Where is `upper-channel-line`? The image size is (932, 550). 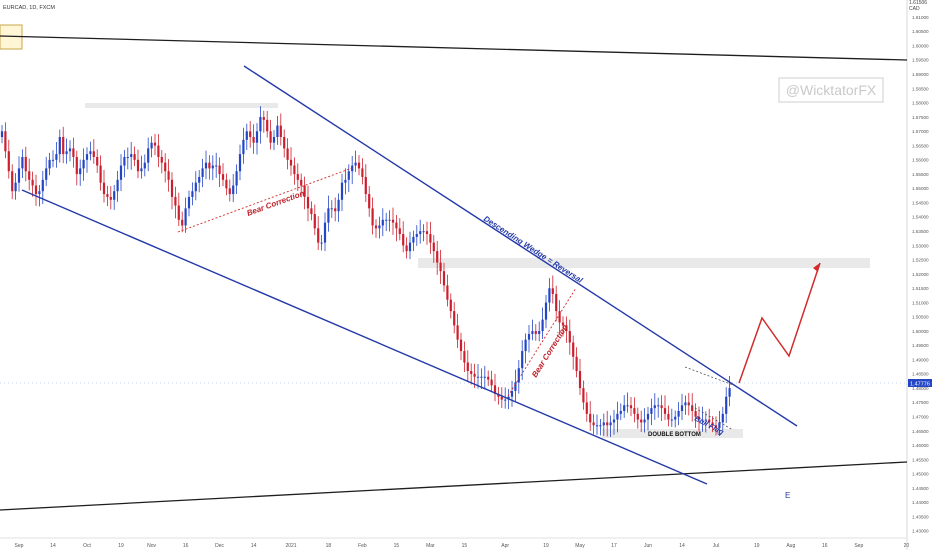 upper-channel-line is located at coordinates (454, 48).